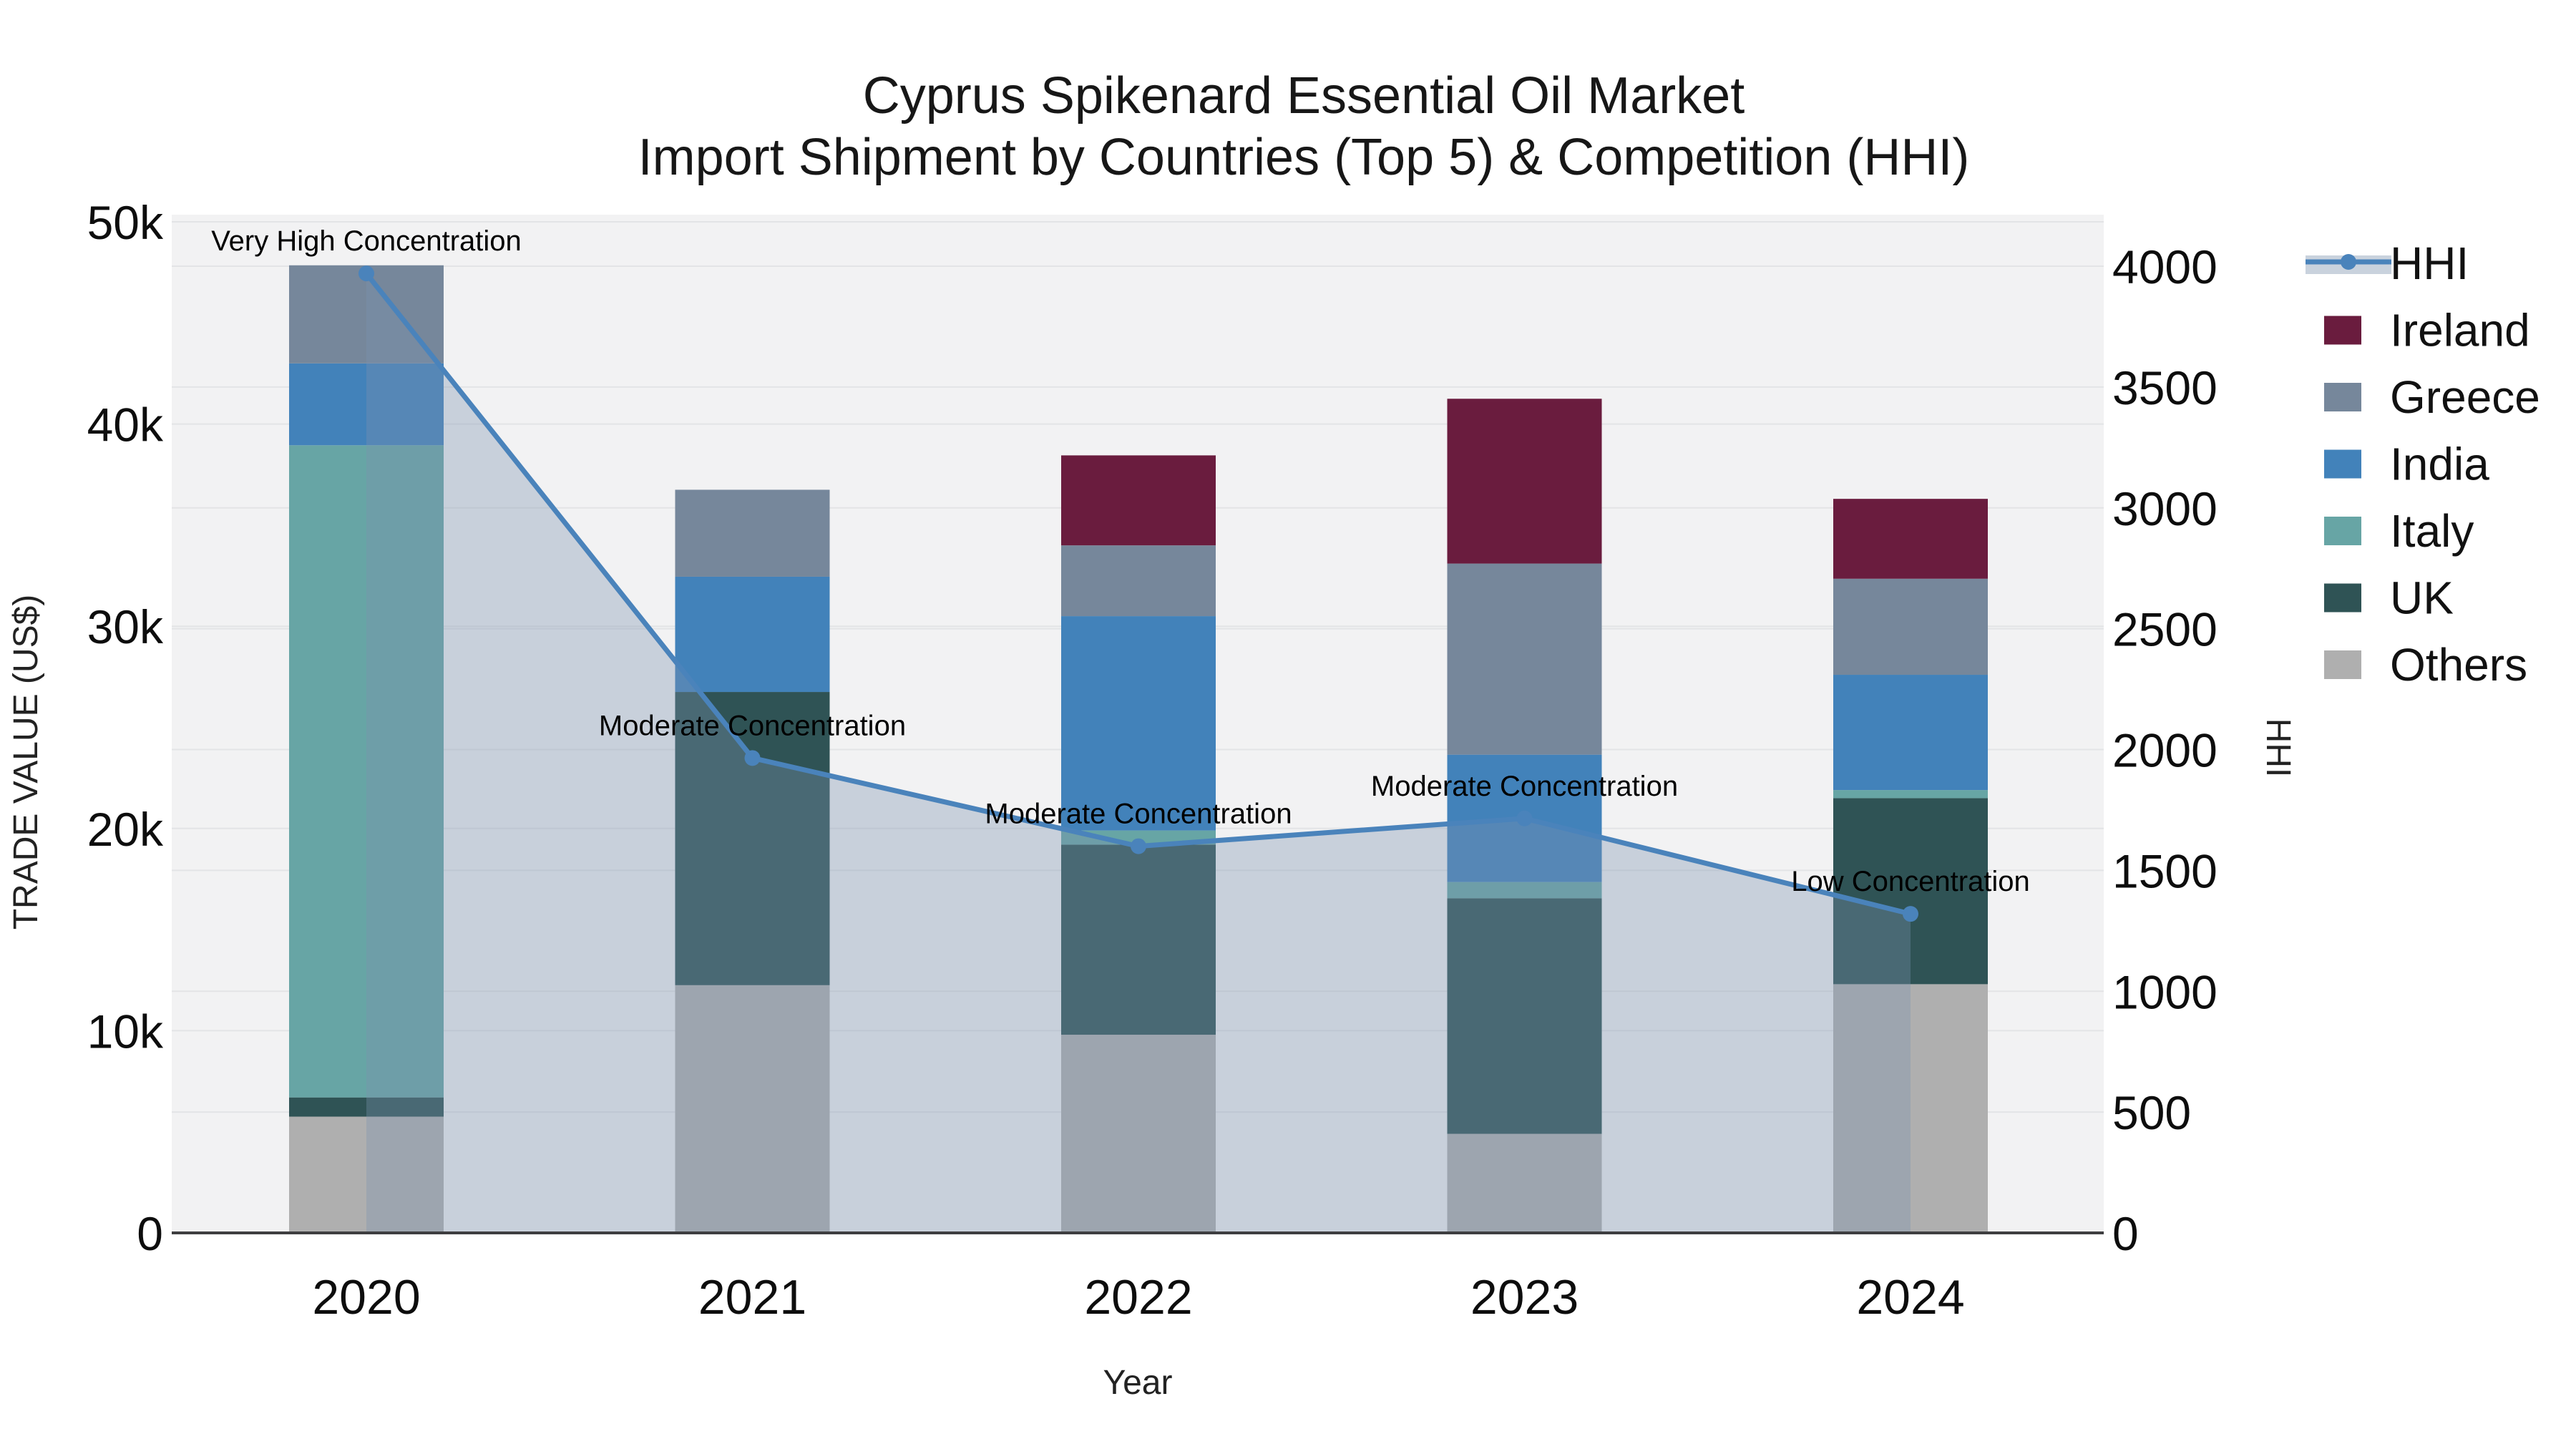 The image size is (2576, 1449). What do you see at coordinates (1138, 1297) in the screenshot?
I see `x-tick-2022: 2022` at bounding box center [1138, 1297].